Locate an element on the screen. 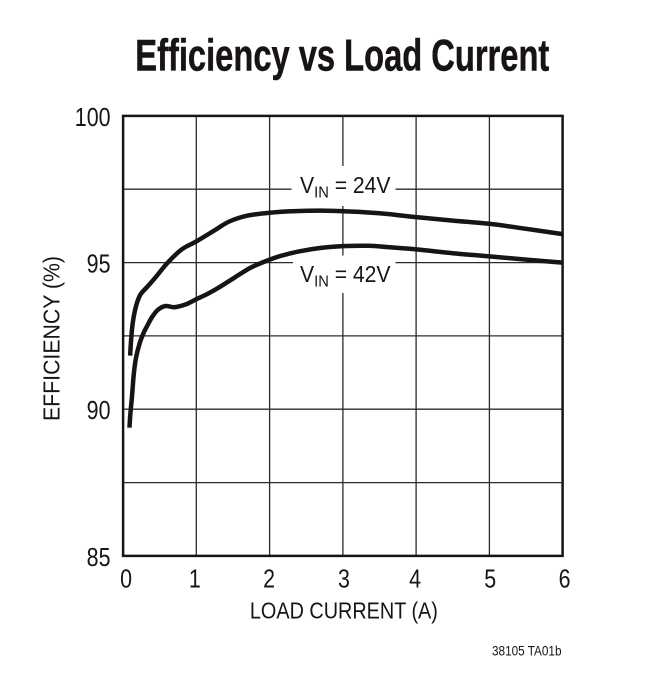 The width and height of the screenshot is (667, 682). svg-text: 5 is located at coordinates (490, 579).